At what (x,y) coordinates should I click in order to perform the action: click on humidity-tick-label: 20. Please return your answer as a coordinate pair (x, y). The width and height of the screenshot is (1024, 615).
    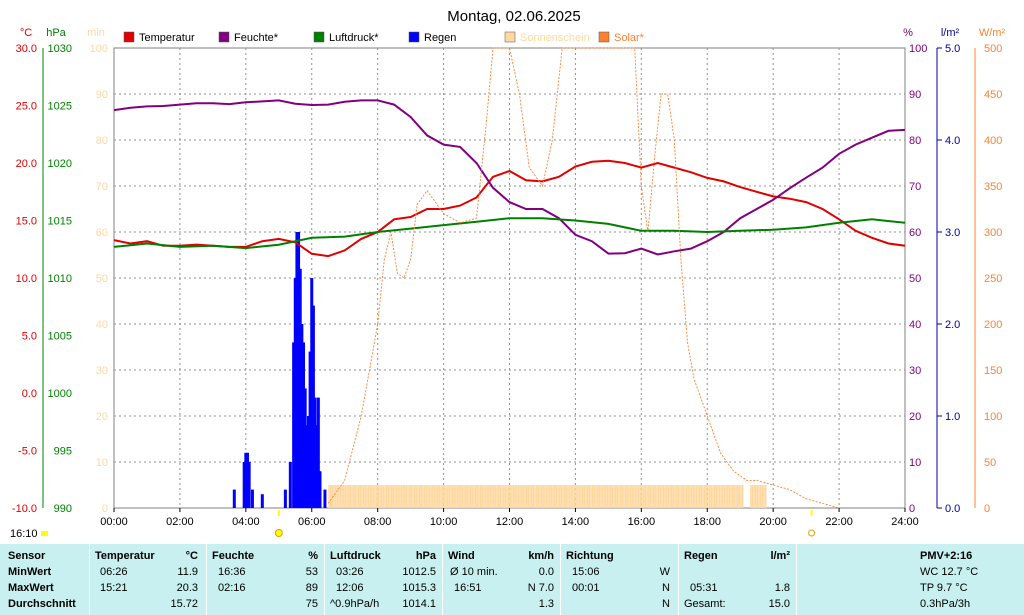
    Looking at the image, I should click on (915, 417).